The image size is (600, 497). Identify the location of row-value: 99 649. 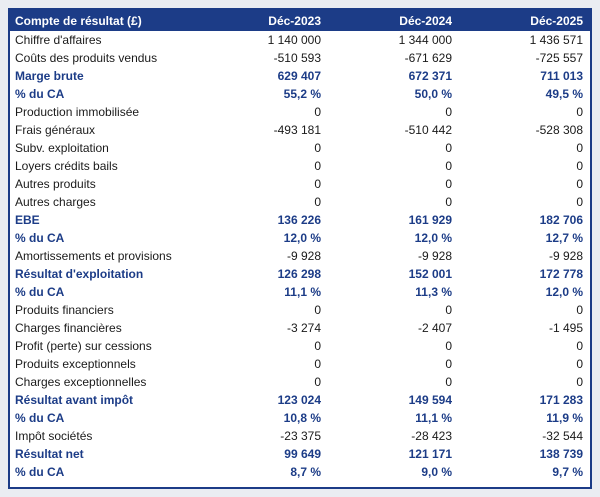
(302, 454).